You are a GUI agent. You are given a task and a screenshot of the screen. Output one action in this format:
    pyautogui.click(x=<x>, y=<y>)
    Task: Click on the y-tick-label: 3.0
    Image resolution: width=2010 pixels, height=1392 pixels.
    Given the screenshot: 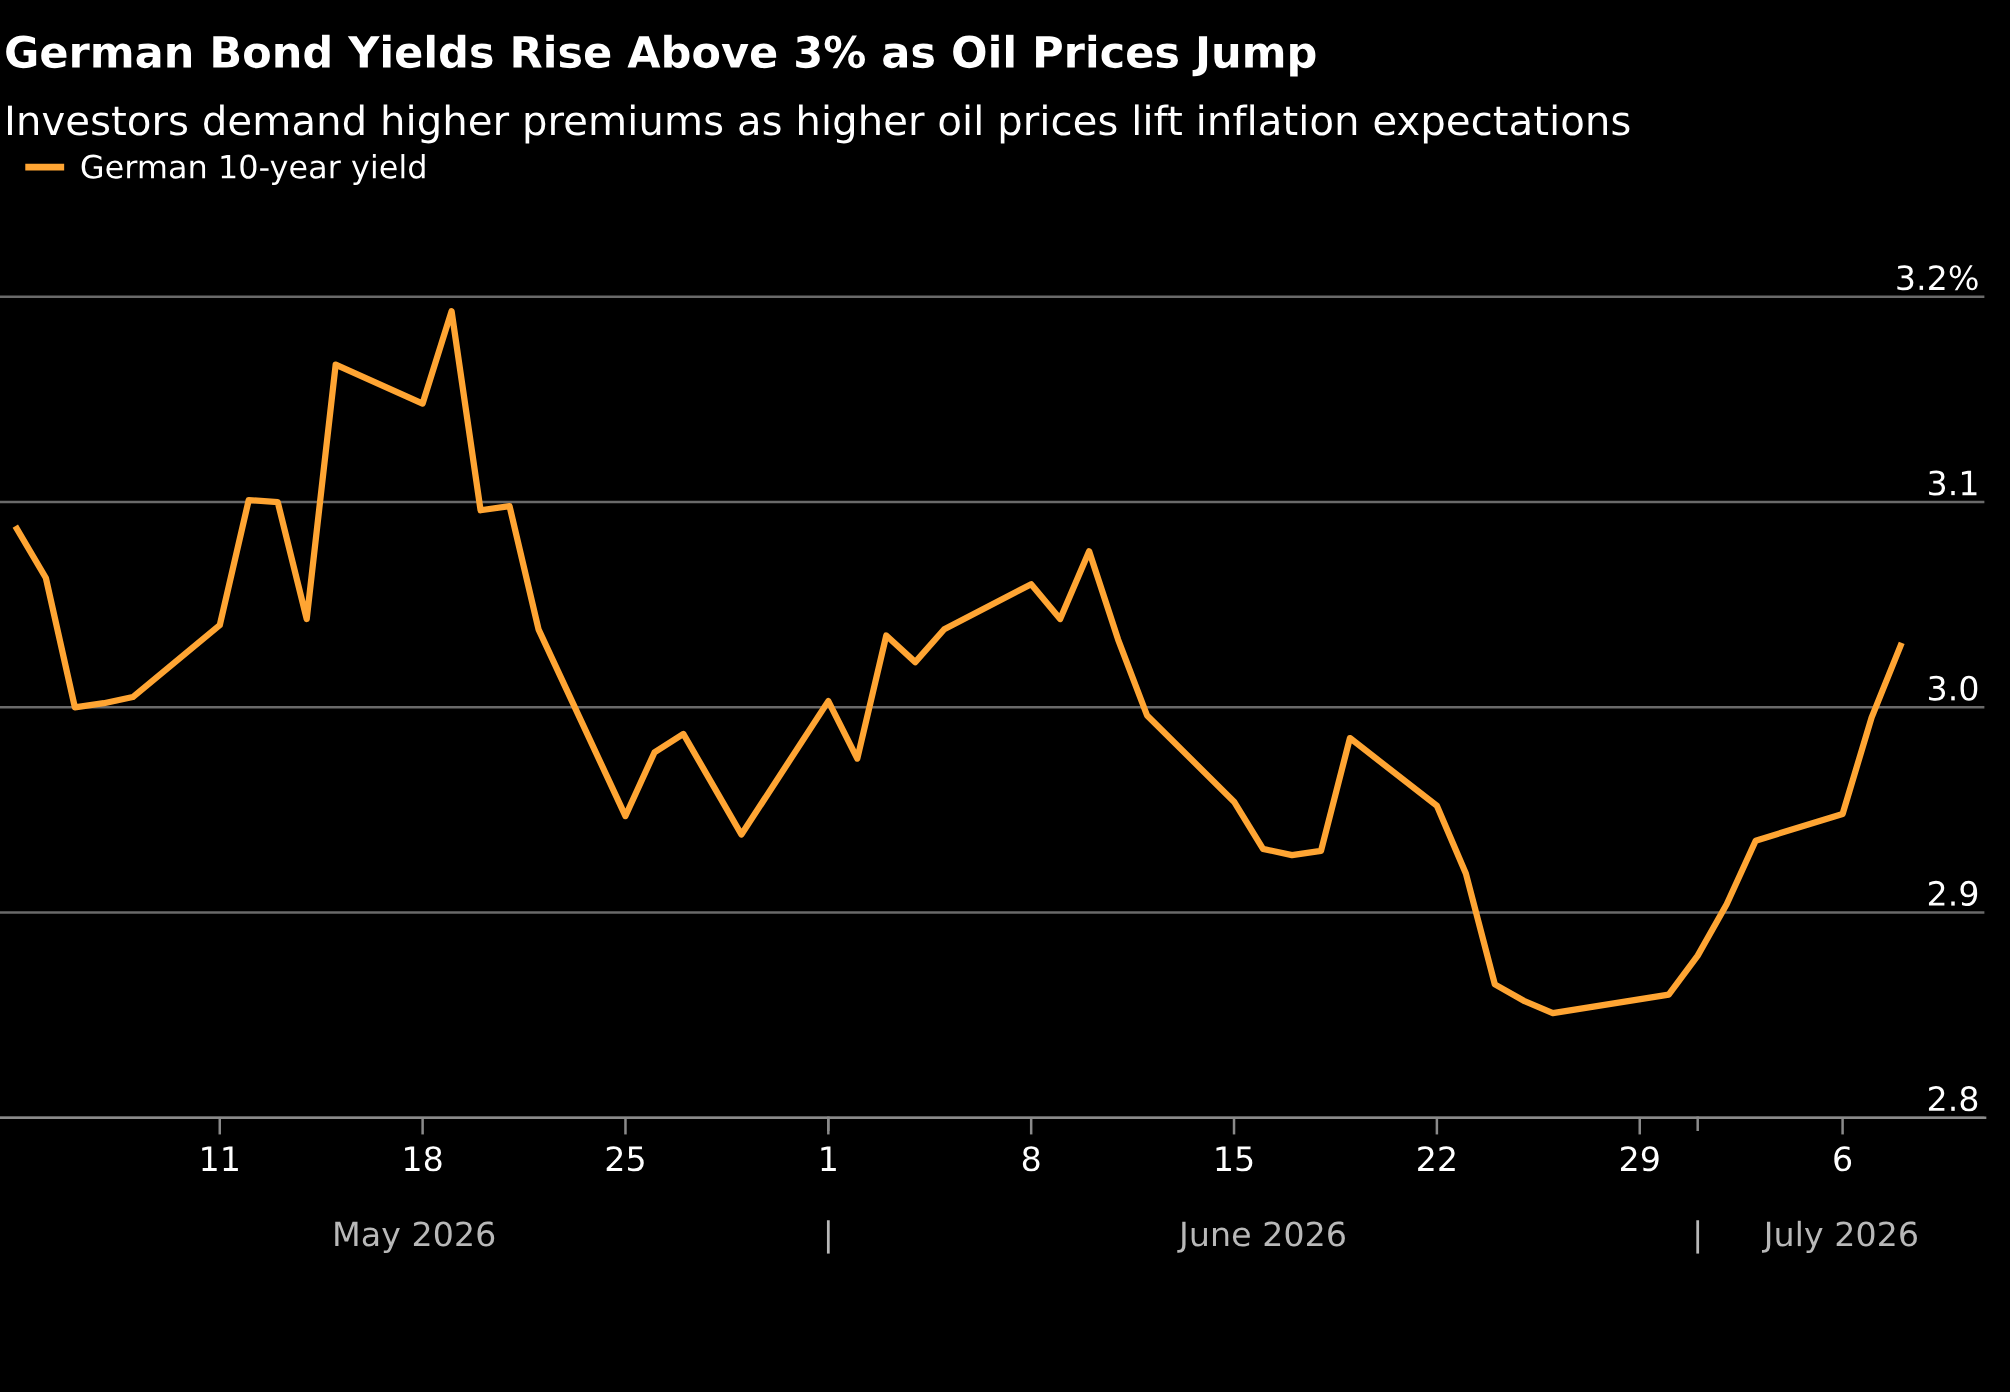 What is the action you would take?
    pyautogui.click(x=1953, y=688)
    